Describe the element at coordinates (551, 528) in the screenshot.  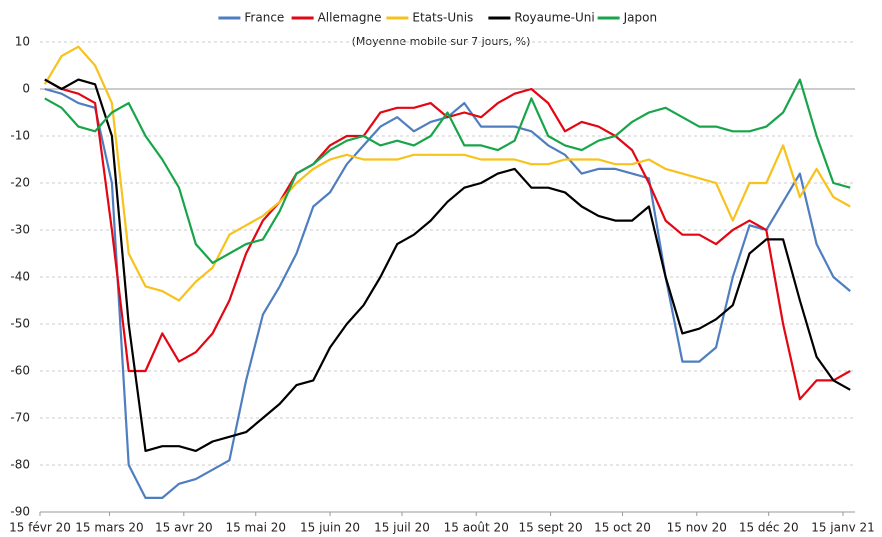
I see `x-tick-label: 15 sept 20` at that location.